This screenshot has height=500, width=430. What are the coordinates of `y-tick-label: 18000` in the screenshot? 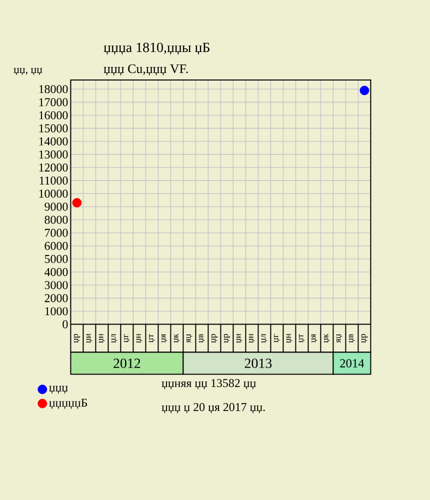 It's located at (53, 89).